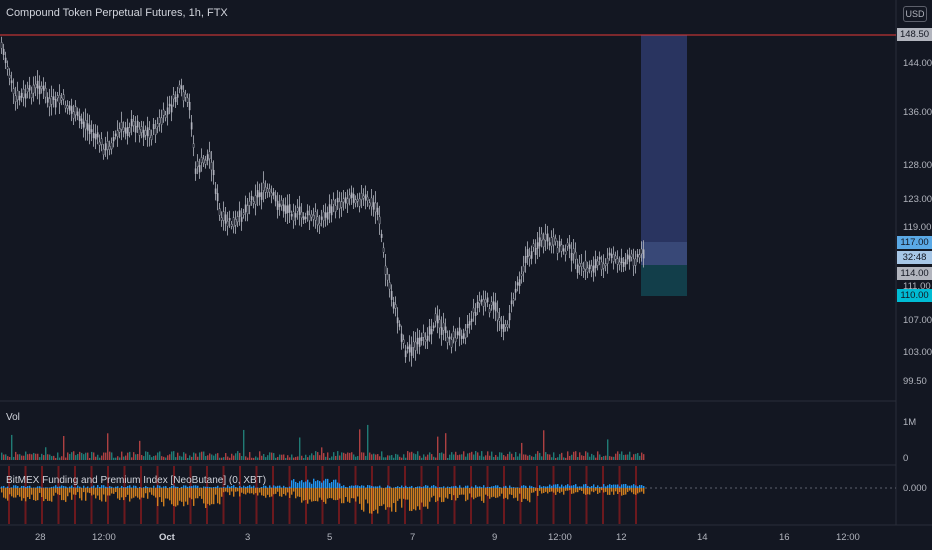  I want to click on profit-zone, so click(664, 150).